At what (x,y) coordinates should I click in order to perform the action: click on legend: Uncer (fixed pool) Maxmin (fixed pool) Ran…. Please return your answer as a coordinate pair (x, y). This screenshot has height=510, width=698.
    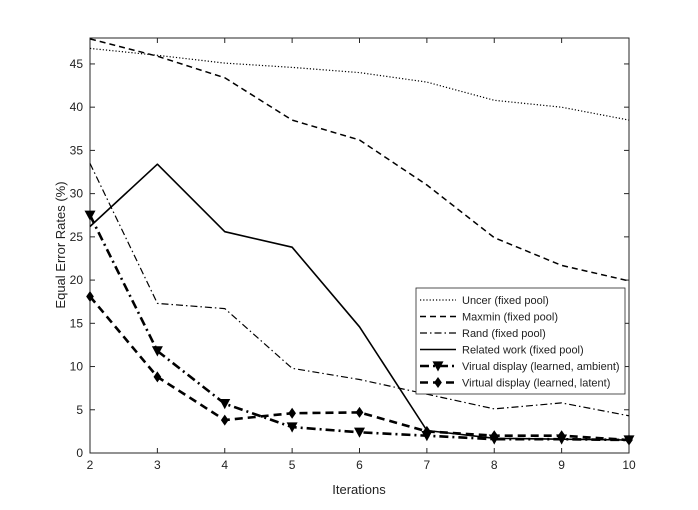
    Looking at the image, I should click on (520, 341).